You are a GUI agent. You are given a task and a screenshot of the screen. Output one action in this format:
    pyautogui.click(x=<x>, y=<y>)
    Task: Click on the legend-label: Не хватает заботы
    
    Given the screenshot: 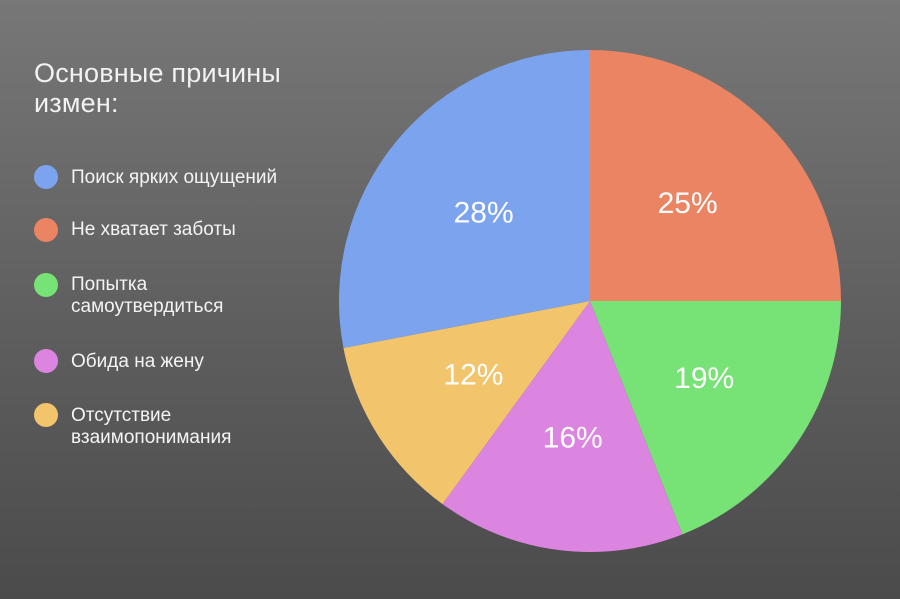 What is the action you would take?
    pyautogui.click(x=153, y=229)
    